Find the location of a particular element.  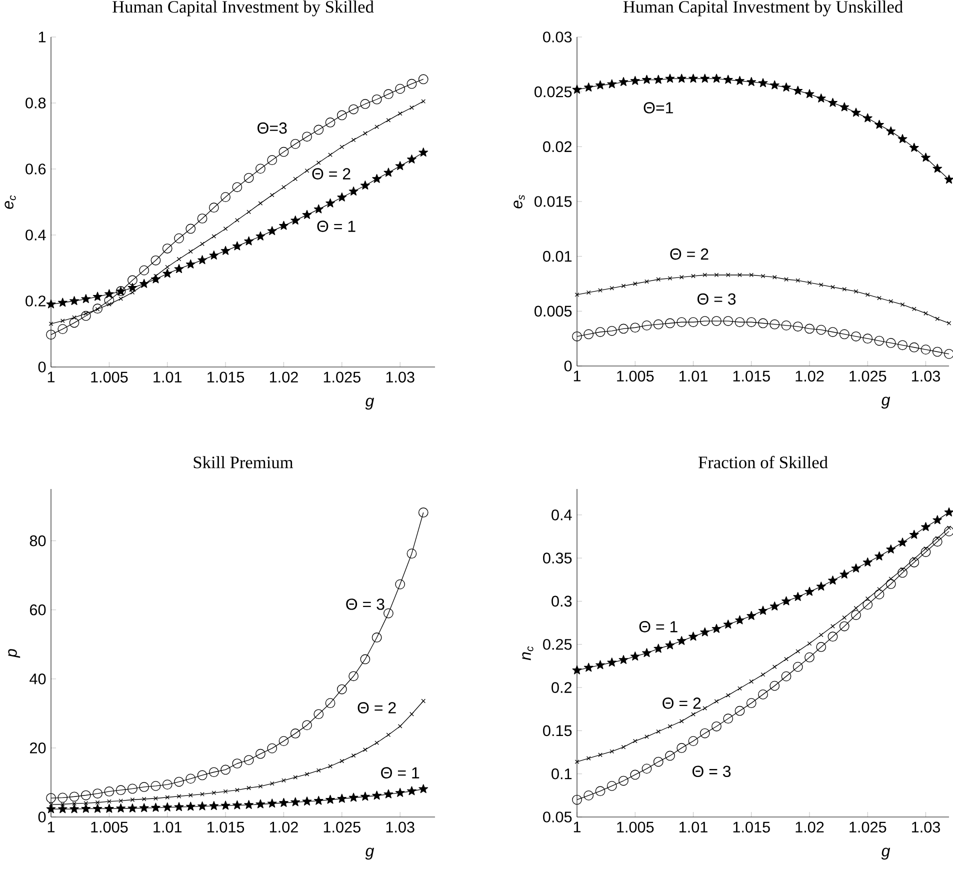

x-tick-label: 1.005 is located at coordinates (109, 827).